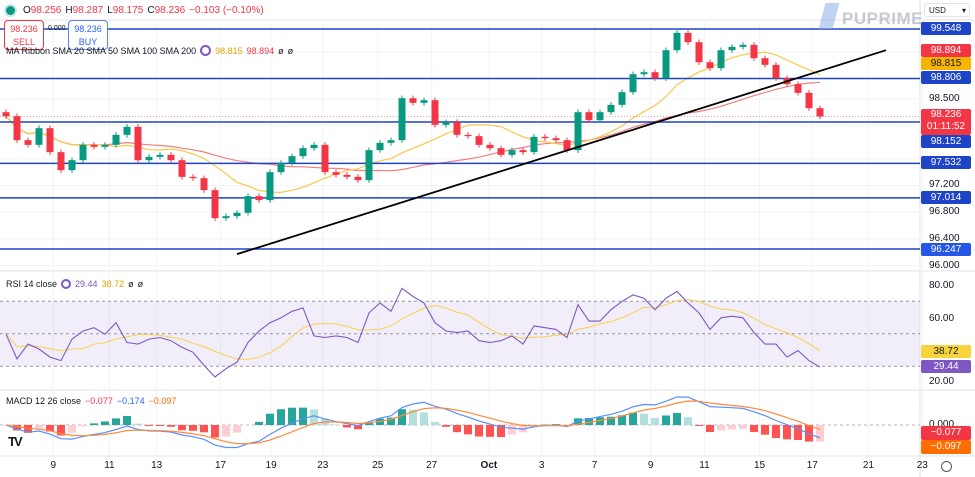 Image resolution: width=975 pixels, height=477 pixels. What do you see at coordinates (944, 98) in the screenshot?
I see `price-tick: 98.500` at bounding box center [944, 98].